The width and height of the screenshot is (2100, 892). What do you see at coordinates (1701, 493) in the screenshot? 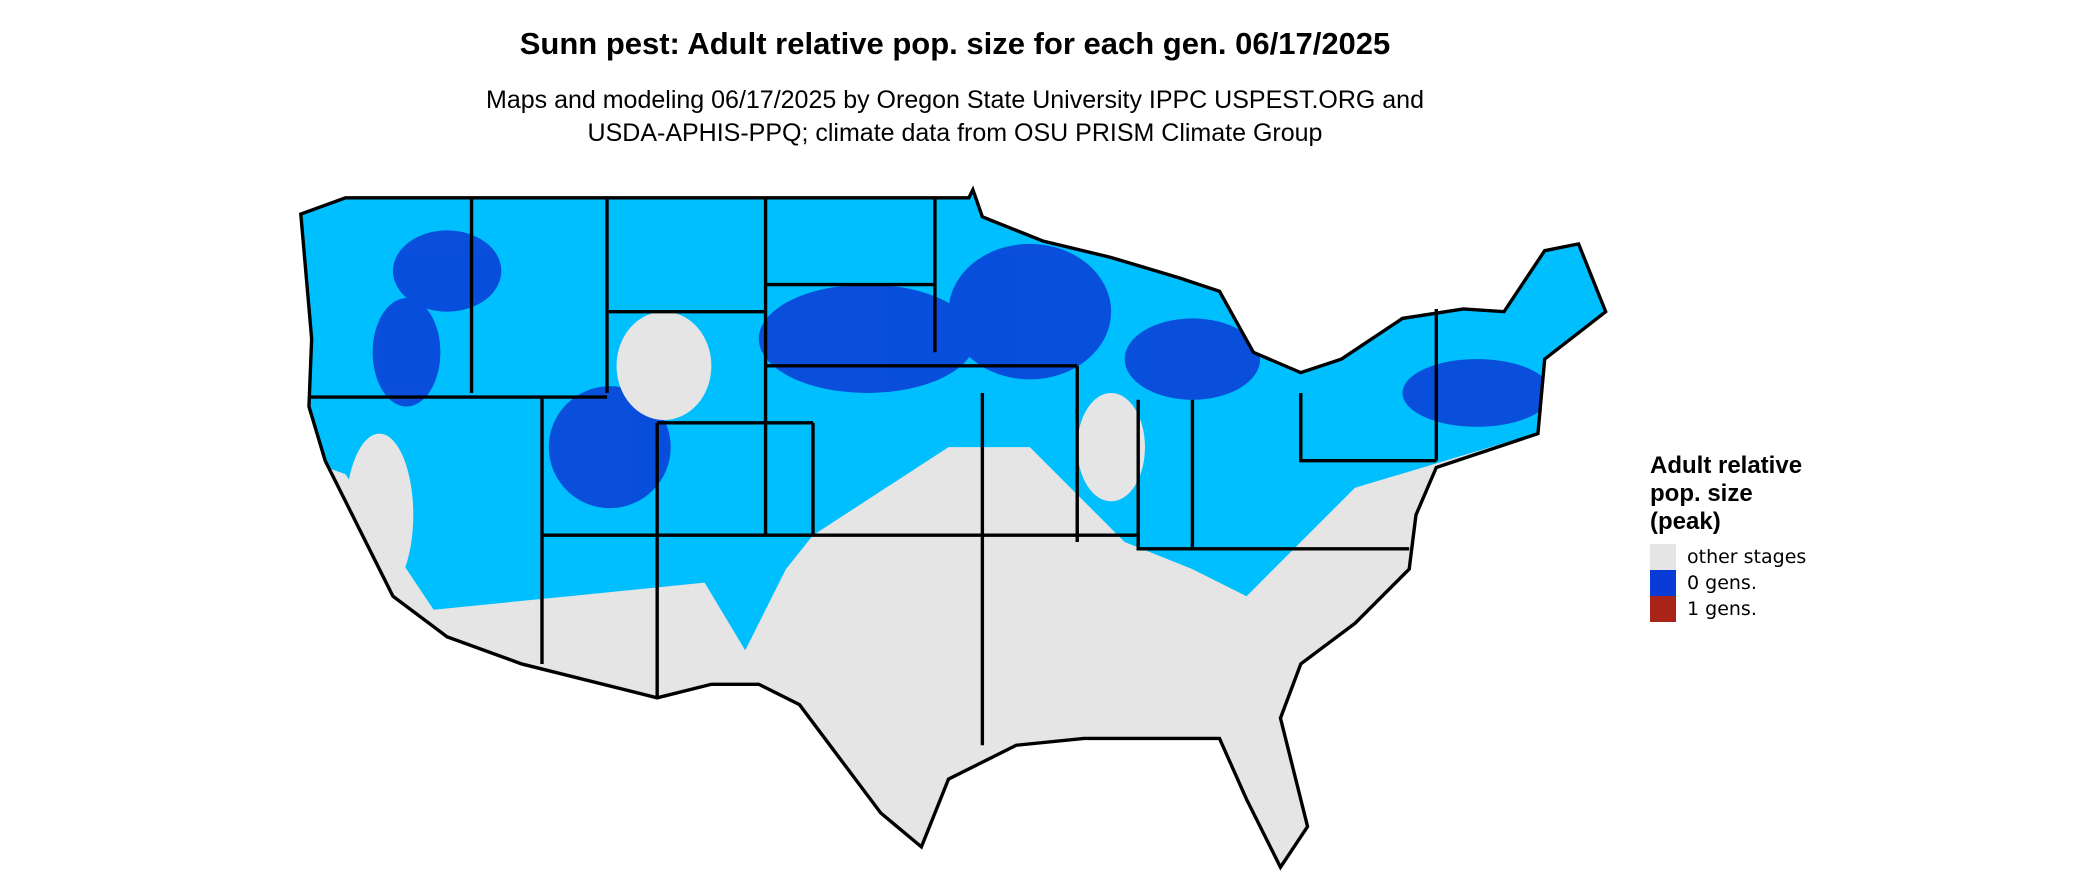
I see `legend-title-line: pop. size` at bounding box center [1701, 493].